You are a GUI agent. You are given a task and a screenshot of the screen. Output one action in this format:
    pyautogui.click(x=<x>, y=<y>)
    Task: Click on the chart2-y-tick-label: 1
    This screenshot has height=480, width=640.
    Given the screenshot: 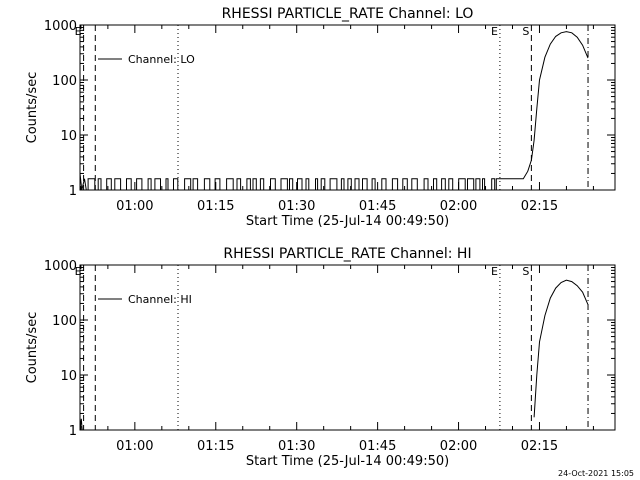 What is the action you would take?
    pyautogui.click(x=73, y=431)
    